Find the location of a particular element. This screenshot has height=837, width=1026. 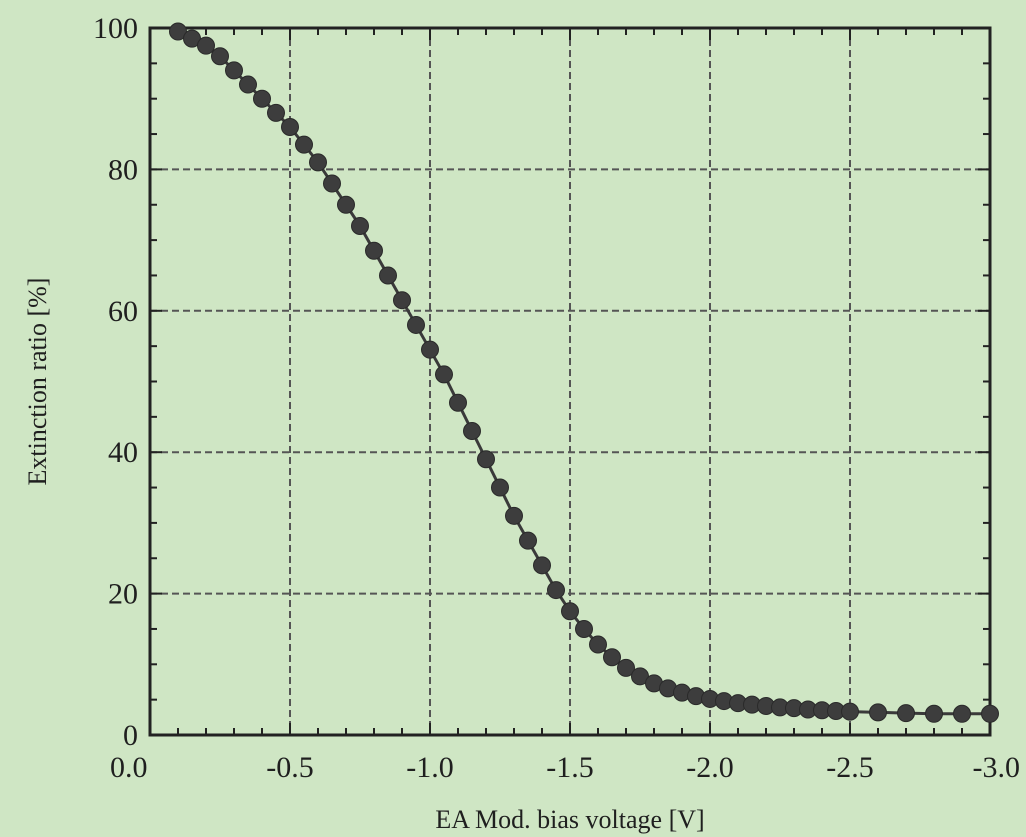

y-tick-label: 60 is located at coordinates (123, 311).